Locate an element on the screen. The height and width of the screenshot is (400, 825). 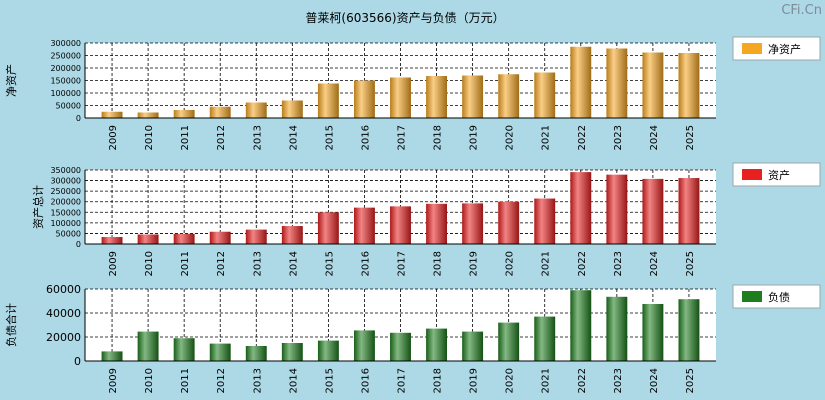
y-tick-label: 0 is located at coordinates (78, 118).